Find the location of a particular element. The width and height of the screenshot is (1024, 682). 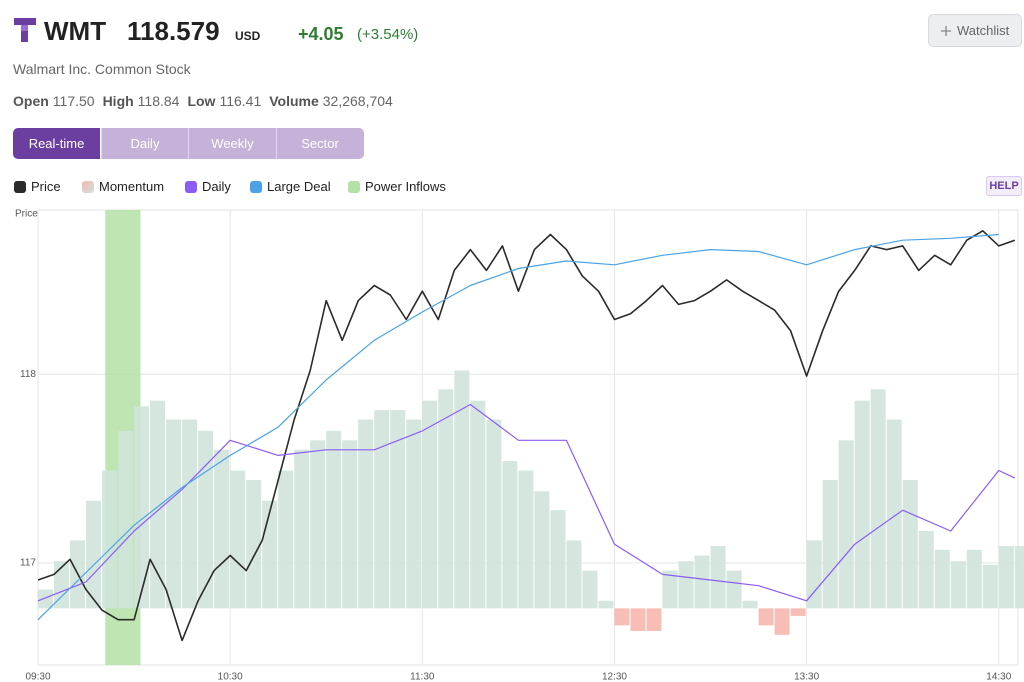

tab: Real-time is located at coordinates (56, 143).